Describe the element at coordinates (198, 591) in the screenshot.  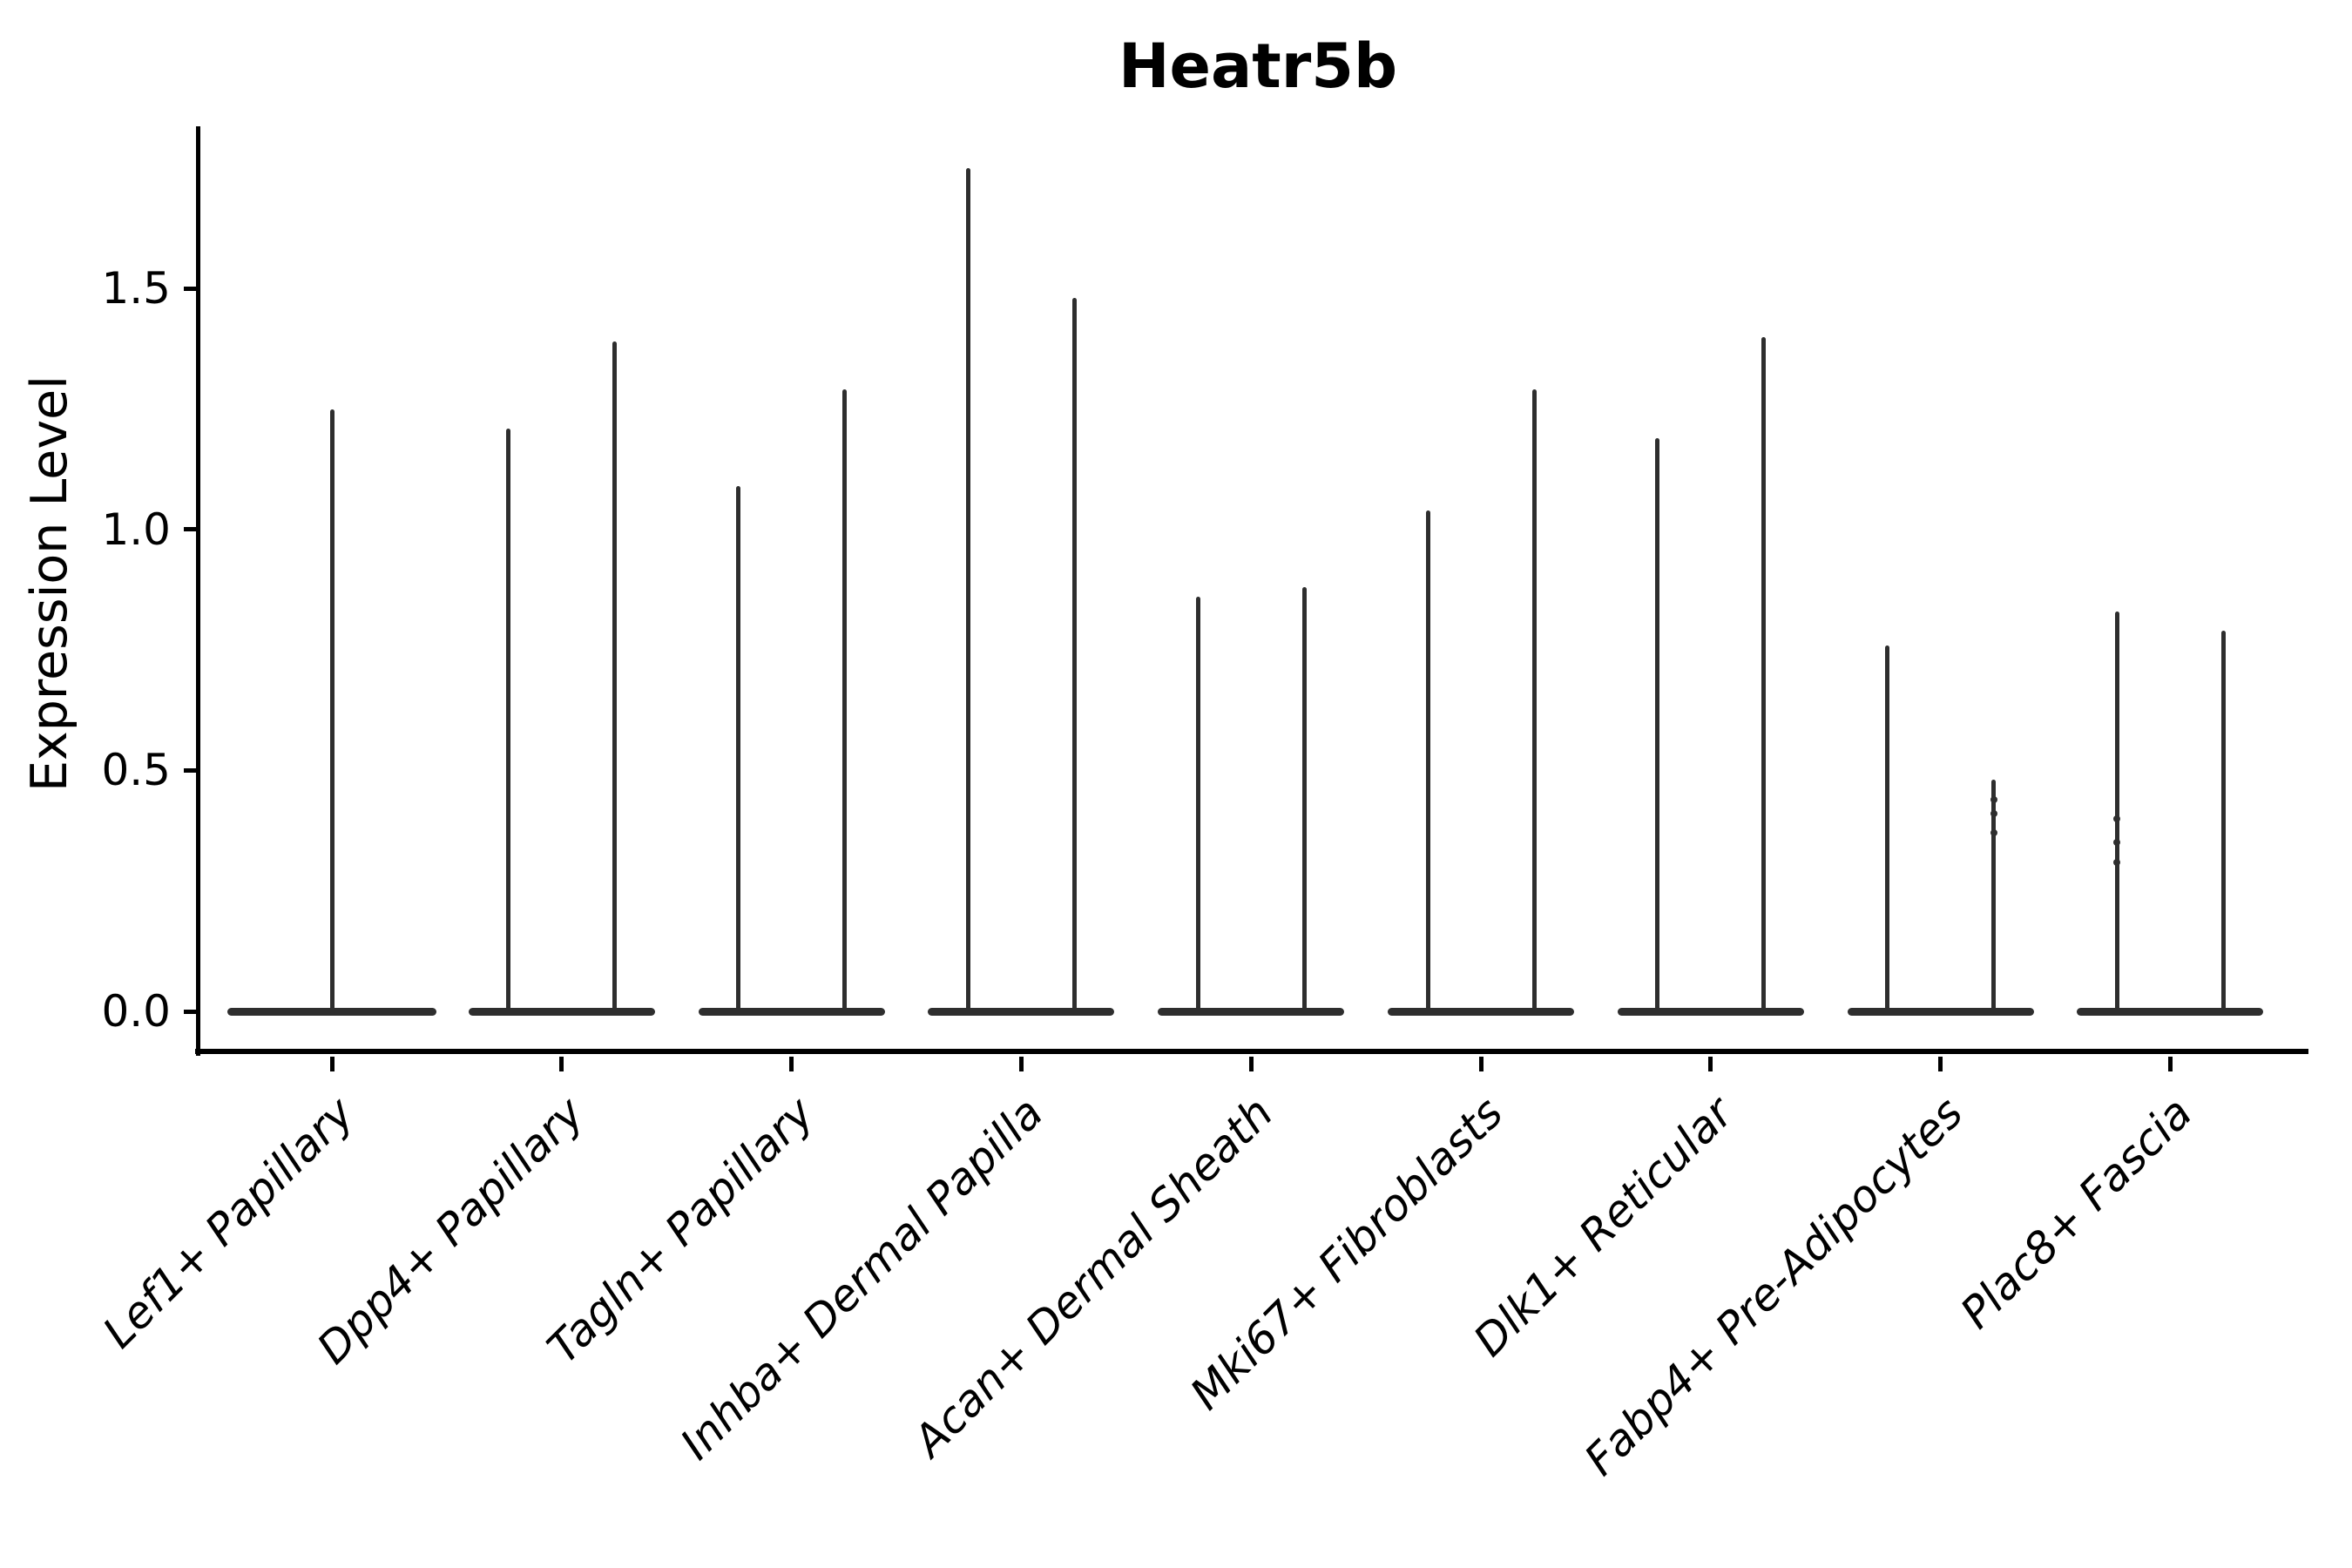
I see `y-axis-spine` at that location.